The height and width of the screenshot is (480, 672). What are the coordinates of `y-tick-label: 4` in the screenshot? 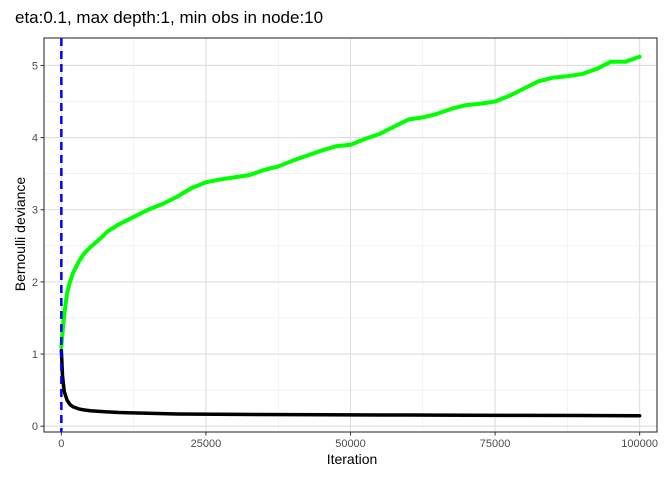 It's located at (35, 139).